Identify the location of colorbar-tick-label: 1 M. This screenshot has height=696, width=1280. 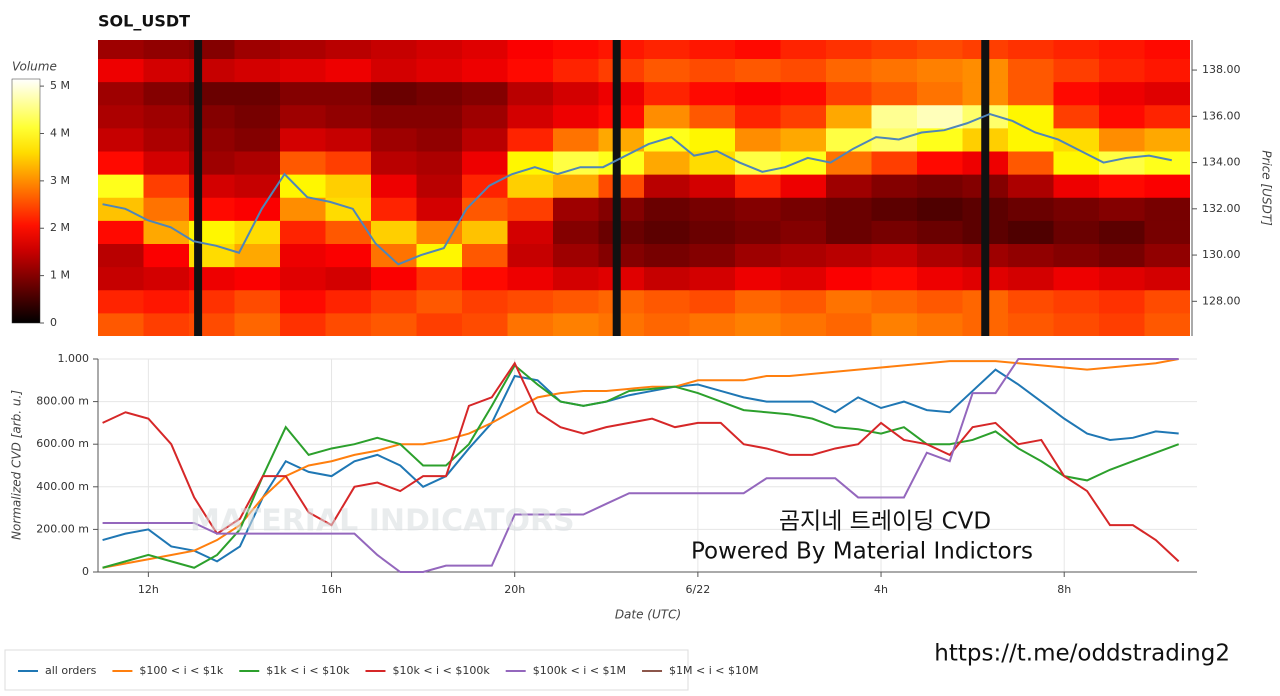
(60, 275).